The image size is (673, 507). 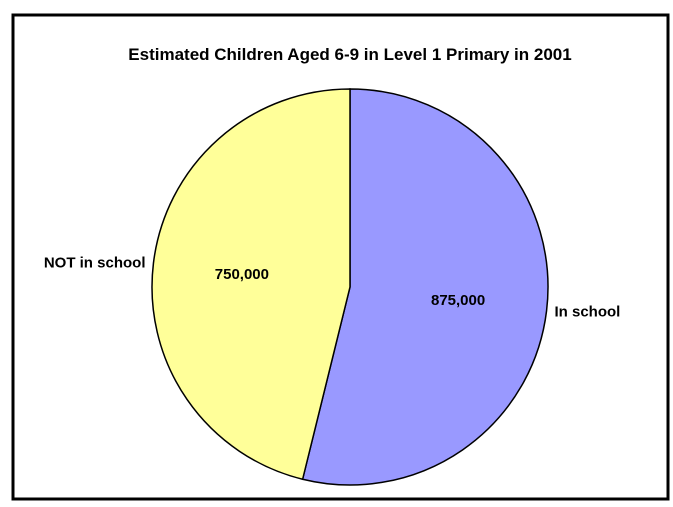 What do you see at coordinates (95, 262) in the screenshot?
I see `category-label-not-in-school: NOT in school` at bounding box center [95, 262].